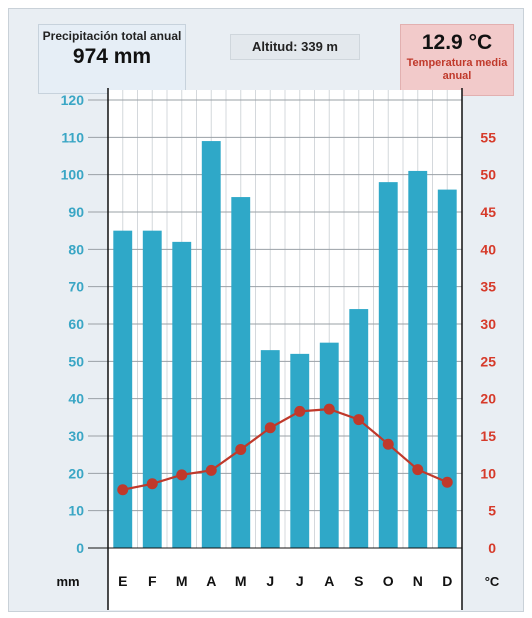 This screenshot has height=618, width=532. Describe the element at coordinates (358, 581) in the screenshot. I see `month-label: S` at that location.